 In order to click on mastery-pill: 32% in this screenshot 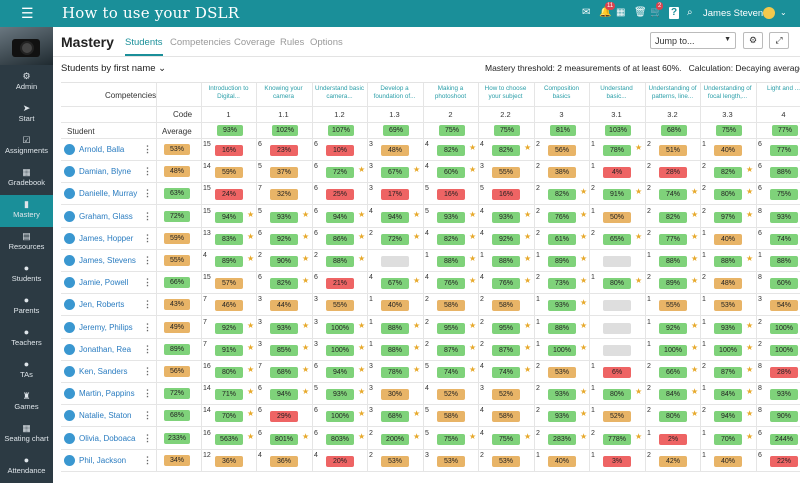, I will do `click(284, 195)`.